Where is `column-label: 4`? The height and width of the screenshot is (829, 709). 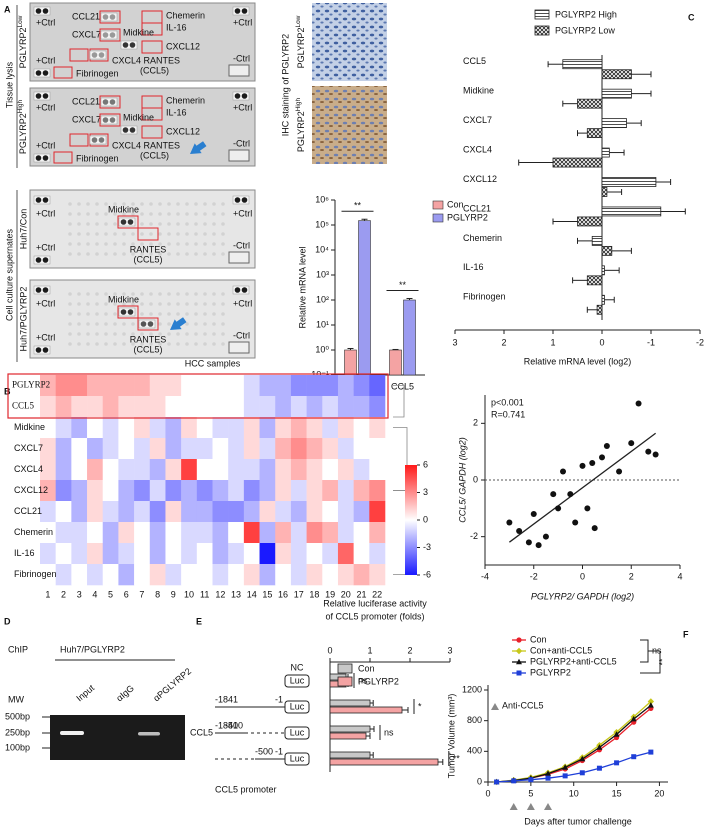 column-label: 4 is located at coordinates (94, 594).